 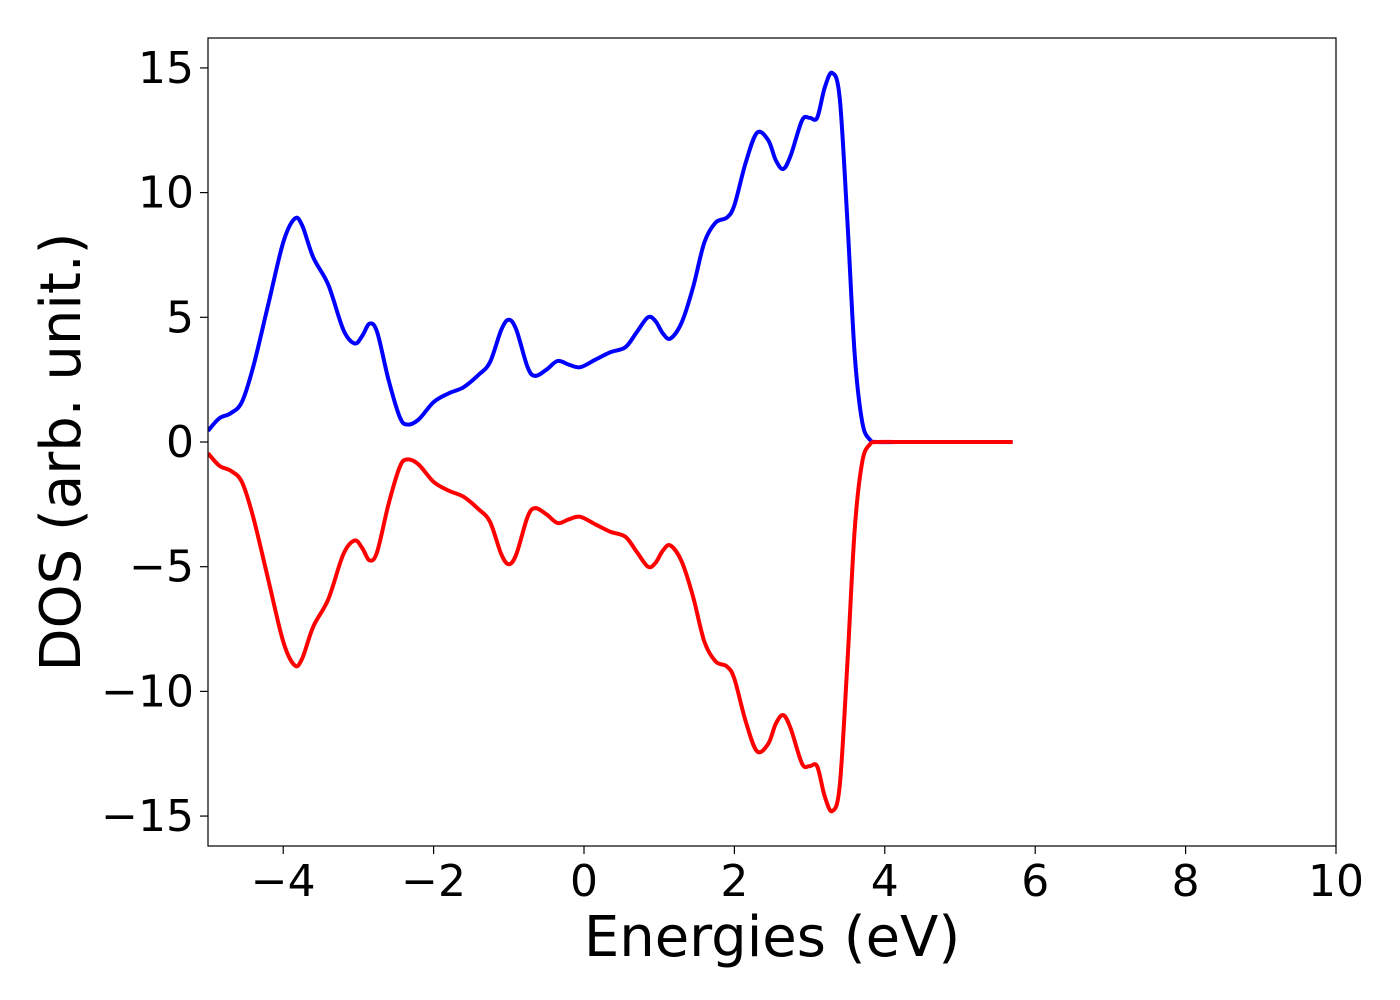 What do you see at coordinates (166, 193) in the screenshot?
I see `y-tick-label: 10` at bounding box center [166, 193].